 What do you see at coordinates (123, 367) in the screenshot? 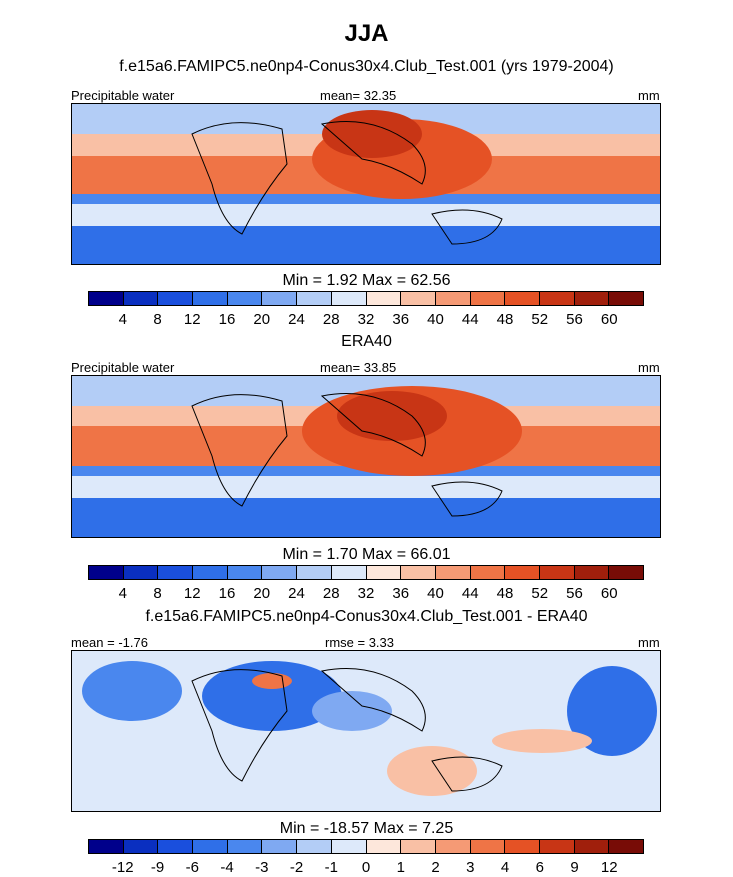
I see `panel-2-left-label: Precipitable water` at bounding box center [123, 367].